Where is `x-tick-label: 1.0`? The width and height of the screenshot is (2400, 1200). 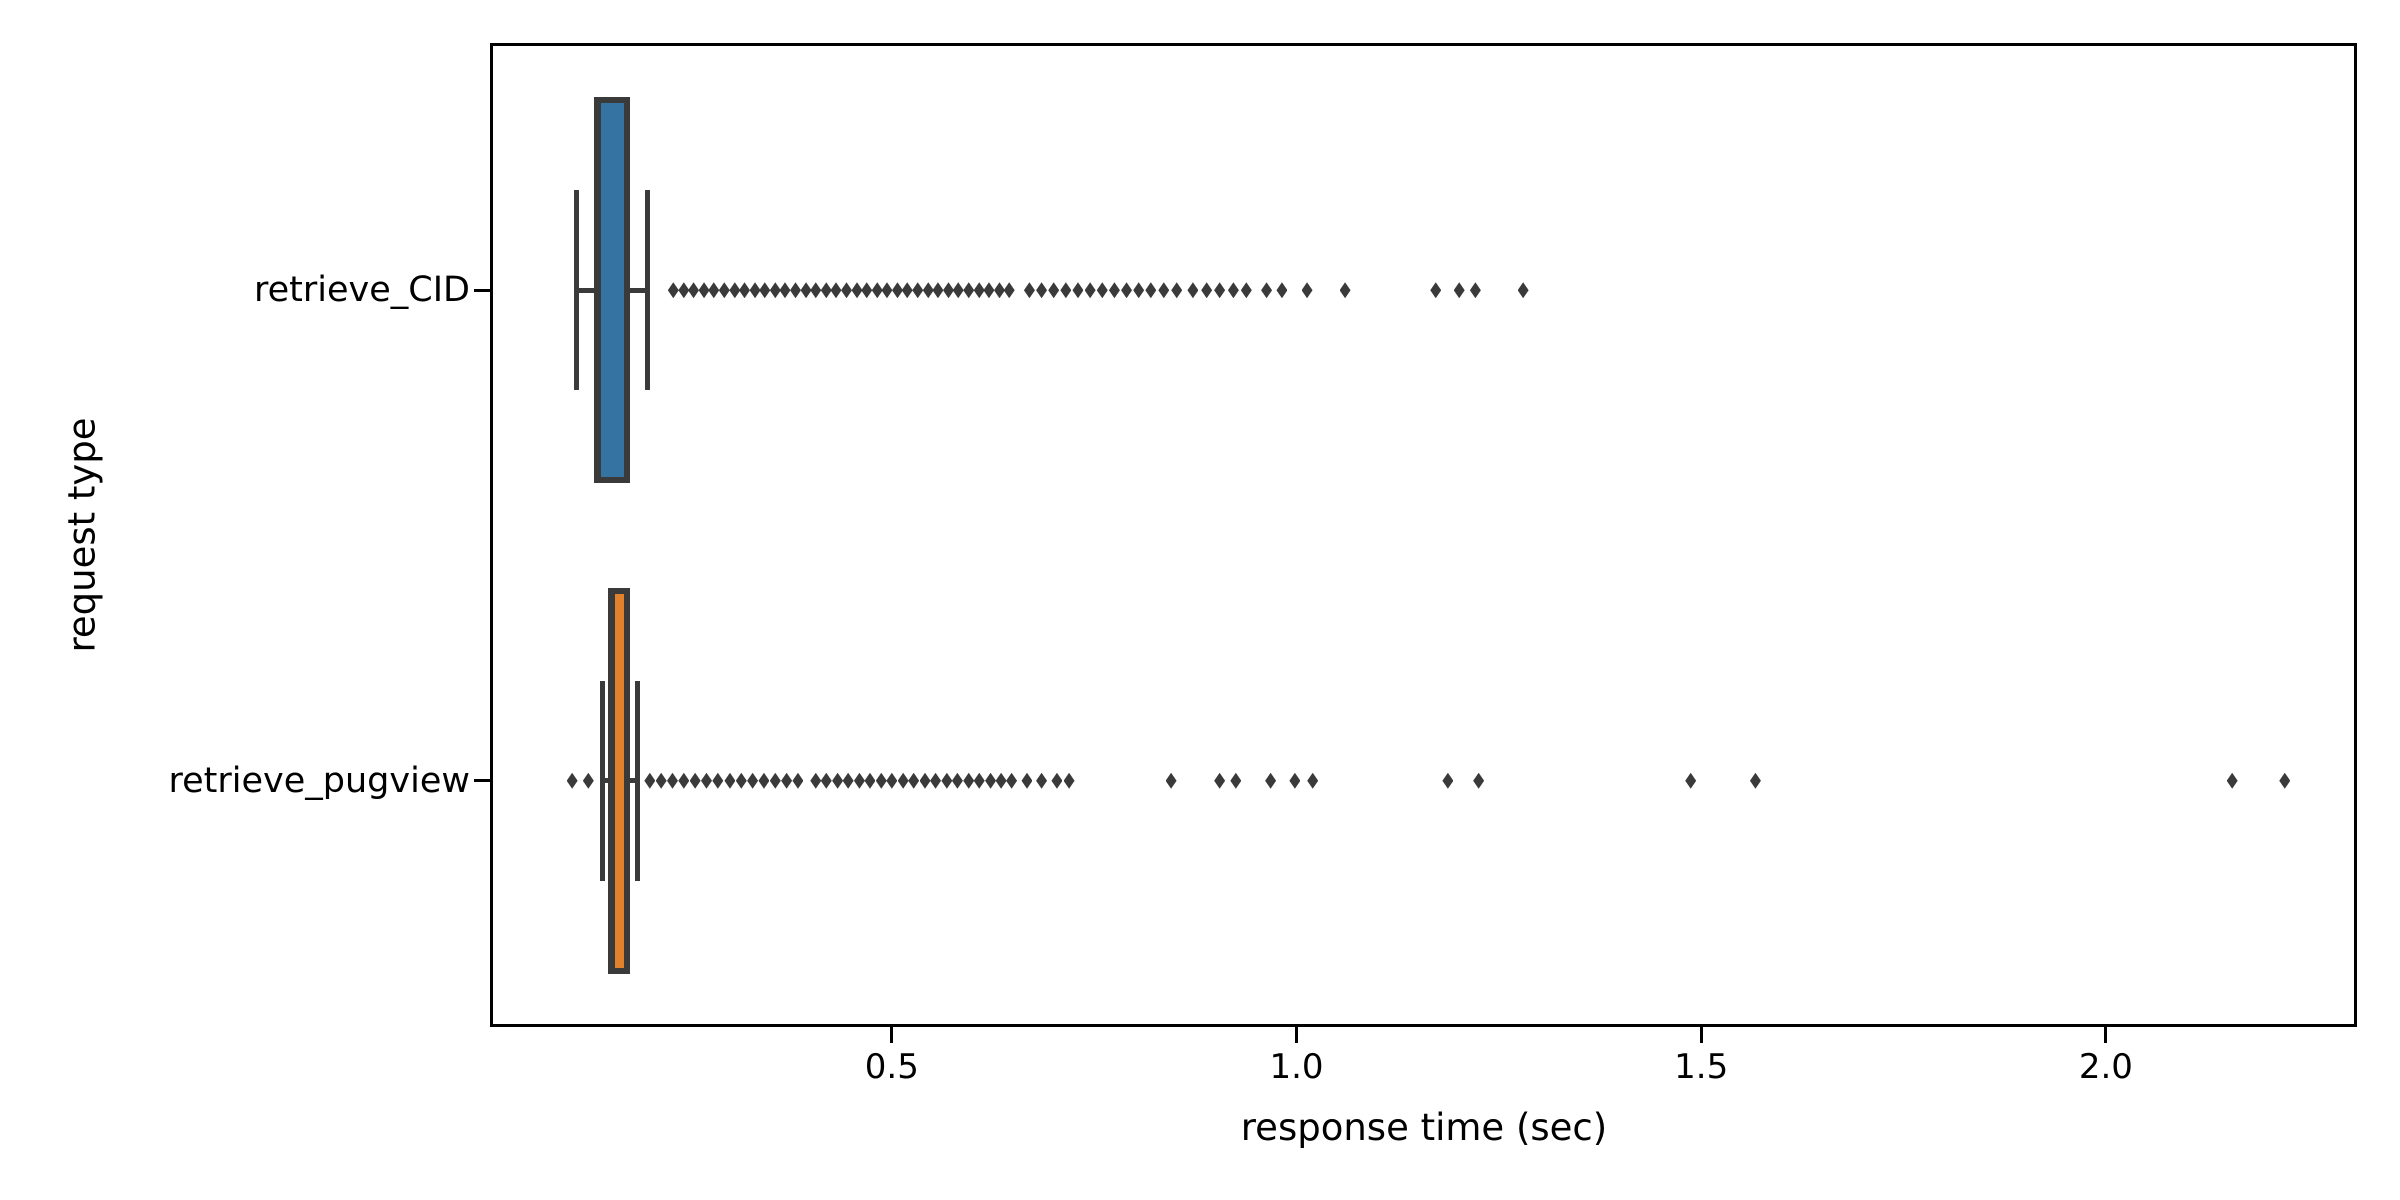
x-tick-label: 1.0 is located at coordinates (1296, 1067).